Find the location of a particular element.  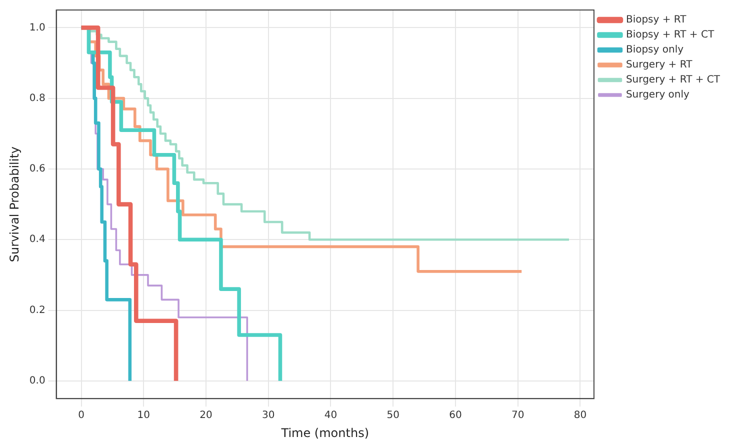

y-tick-label: 1.0 is located at coordinates (37, 28).